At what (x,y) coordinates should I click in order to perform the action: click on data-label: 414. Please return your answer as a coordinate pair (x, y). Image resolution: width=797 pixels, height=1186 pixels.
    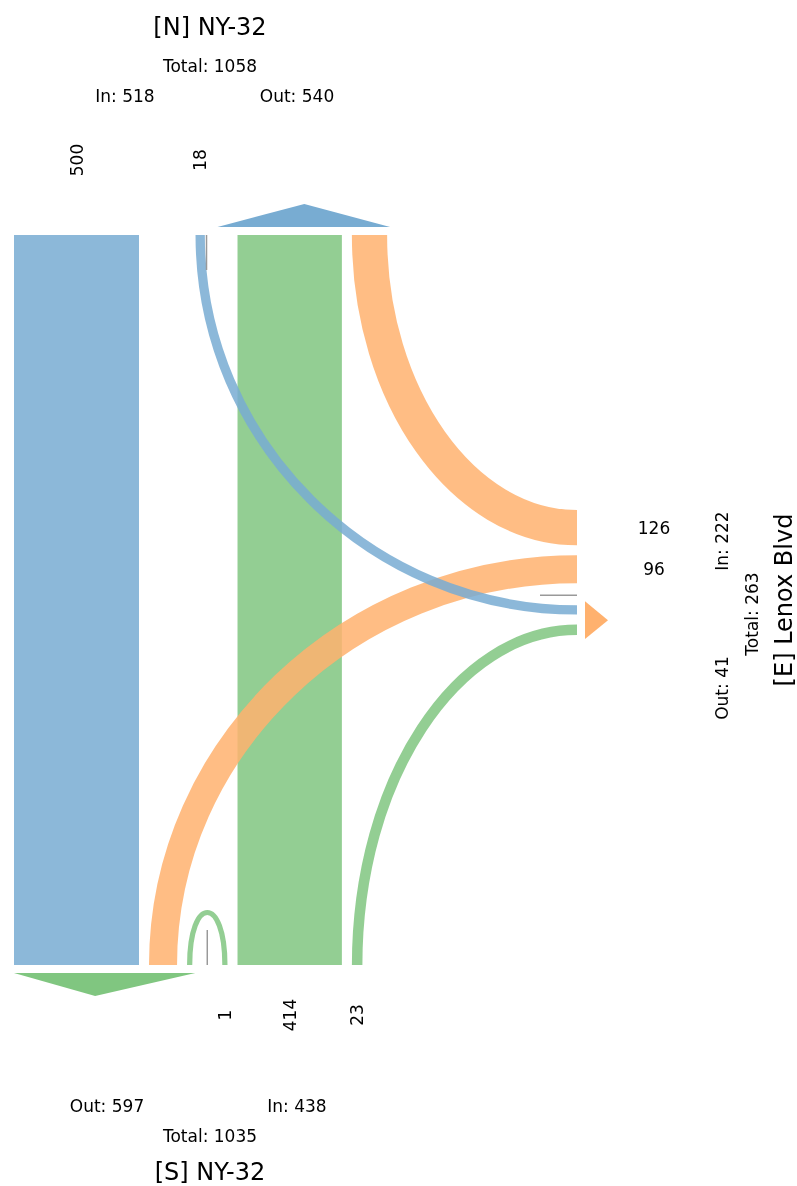
    Looking at the image, I should click on (289, 1015).